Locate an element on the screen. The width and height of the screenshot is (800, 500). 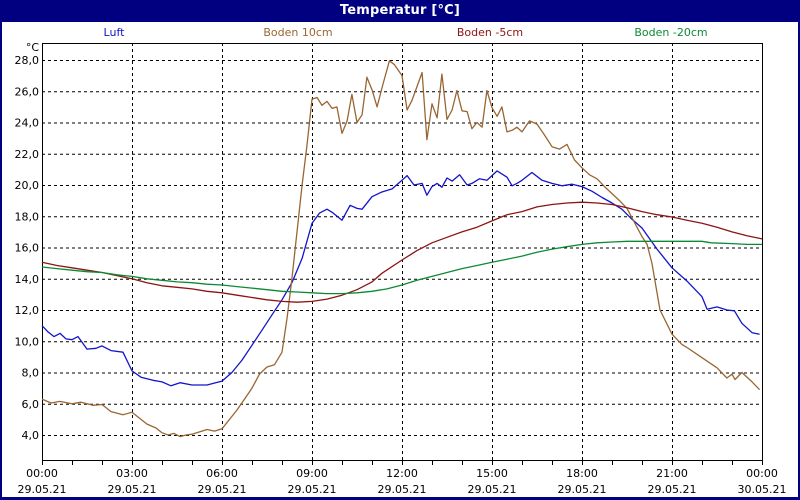
y-tick-label-24: 24,0 is located at coordinates (27, 123).